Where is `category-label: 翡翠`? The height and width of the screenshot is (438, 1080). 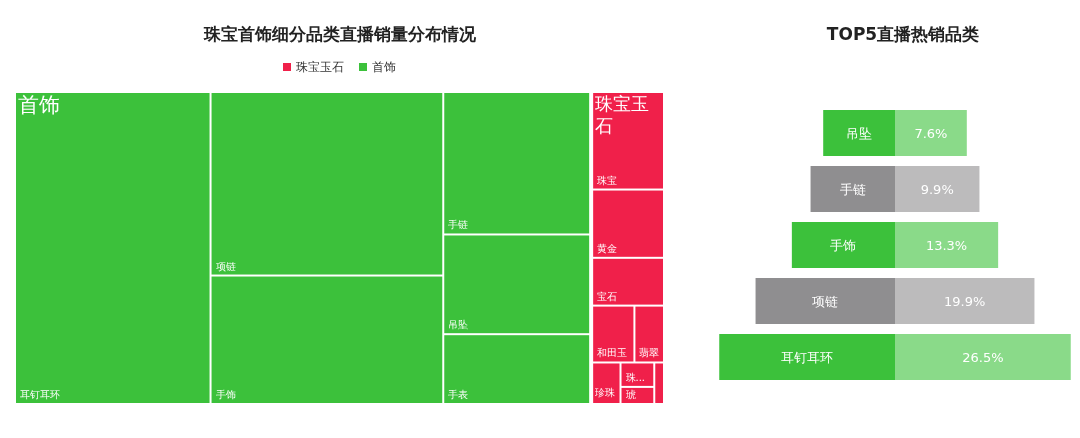
category-label: 翡翠 is located at coordinates (649, 353).